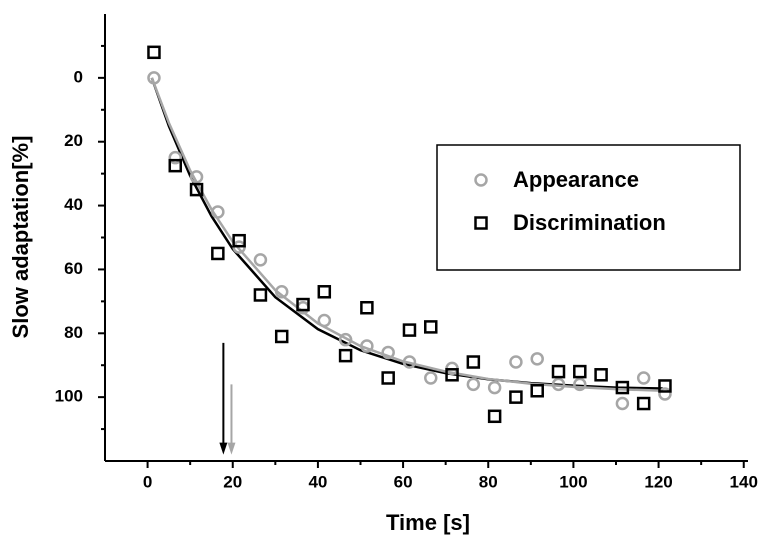 Image resolution: width=763 pixels, height=548 pixels. I want to click on x-tick-label: 80, so click(488, 481).